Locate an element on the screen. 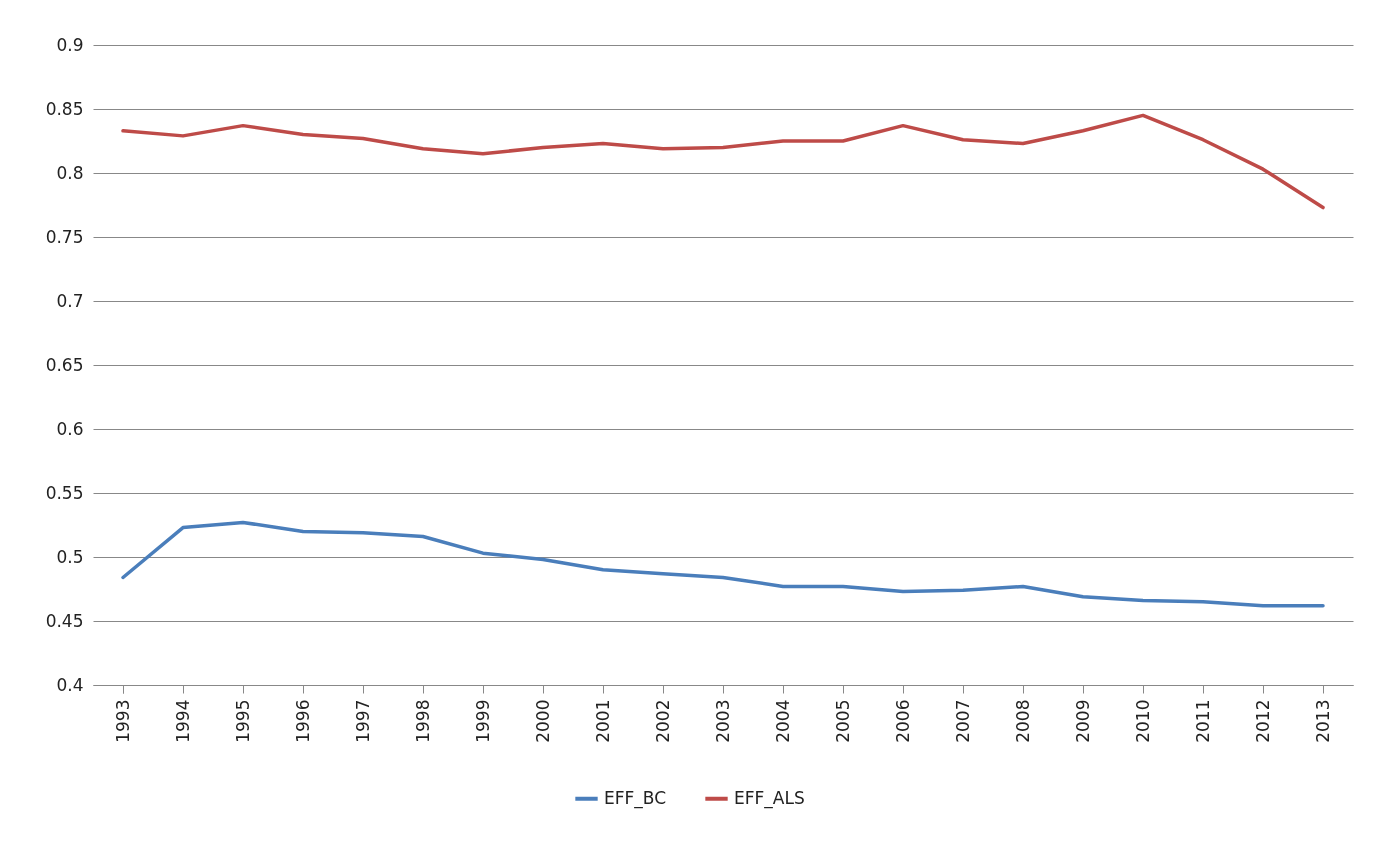 The height and width of the screenshot is (849, 1377). x-tick-label: 1994 is located at coordinates (182, 721).